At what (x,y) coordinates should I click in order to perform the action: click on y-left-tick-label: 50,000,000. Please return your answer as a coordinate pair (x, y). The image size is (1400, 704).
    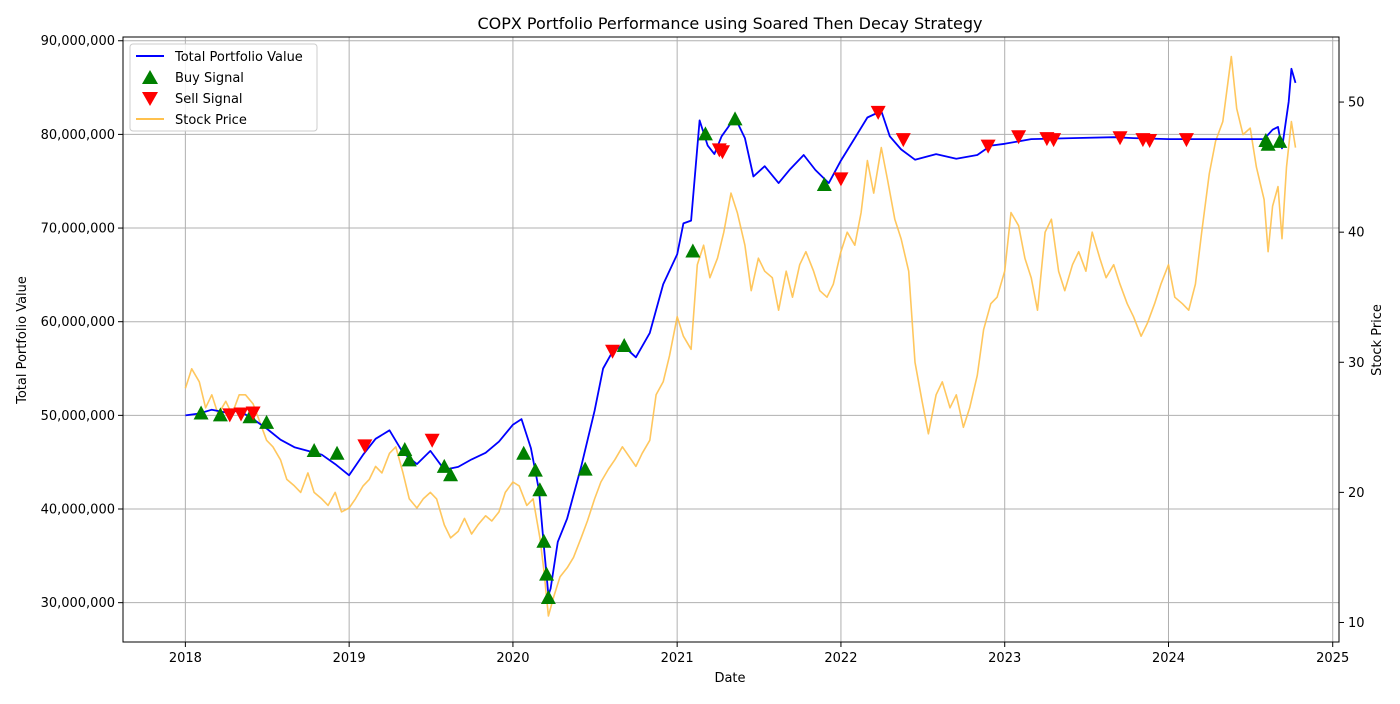
    Looking at the image, I should click on (78, 416).